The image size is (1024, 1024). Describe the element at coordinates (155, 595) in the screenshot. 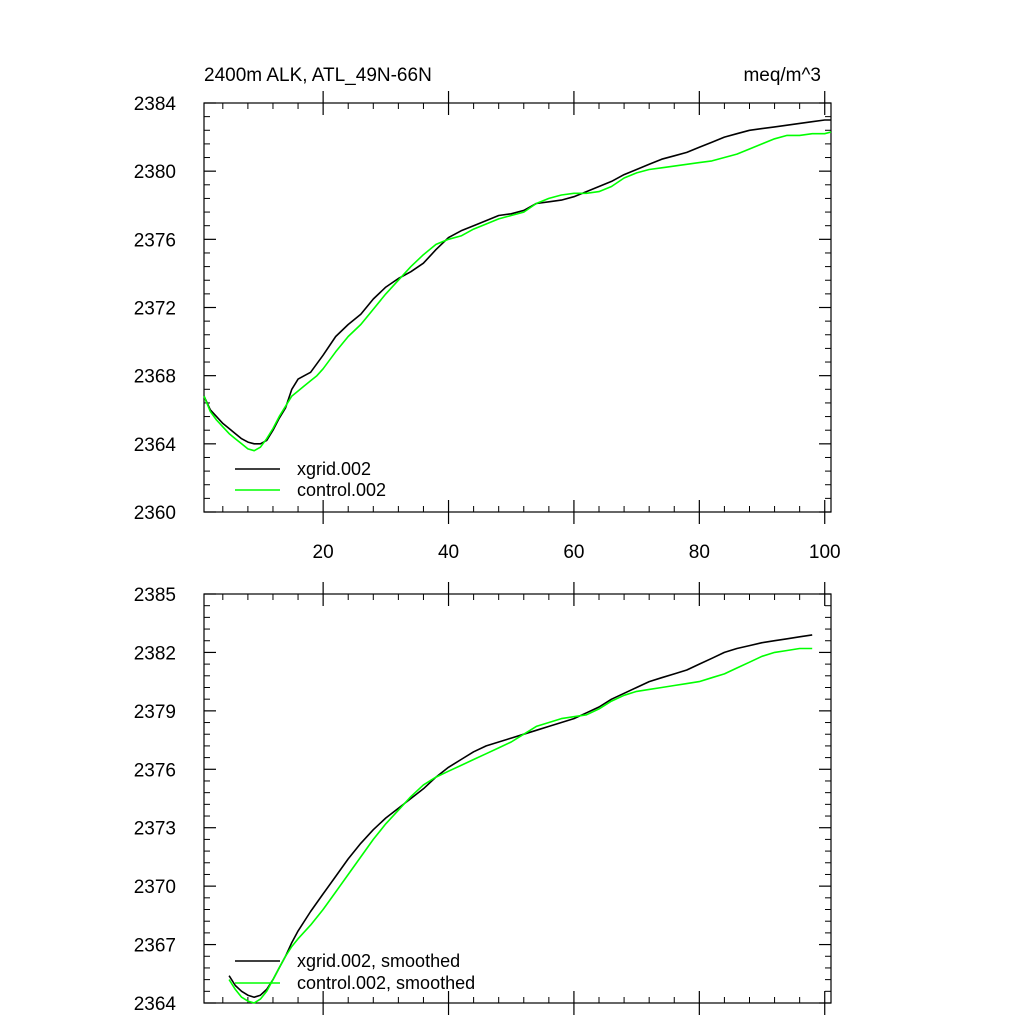

I see `y-tick-label: 2385` at that location.